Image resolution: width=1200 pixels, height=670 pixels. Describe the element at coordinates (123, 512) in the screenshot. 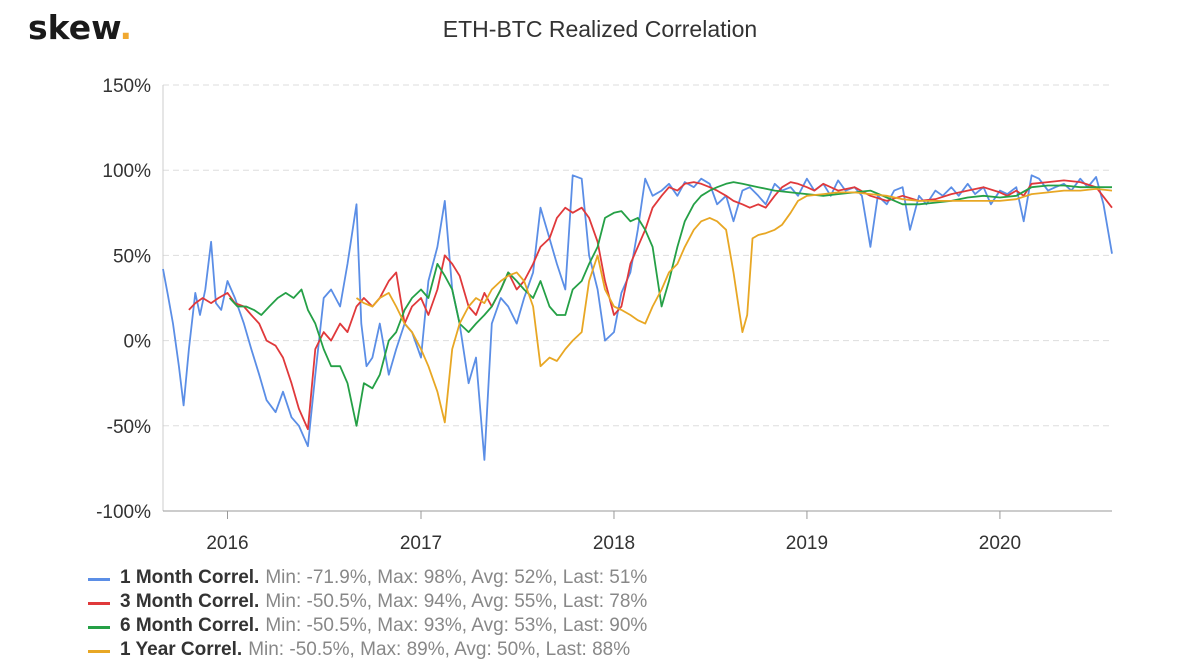

I see `y-tick-label: -100%` at that location.